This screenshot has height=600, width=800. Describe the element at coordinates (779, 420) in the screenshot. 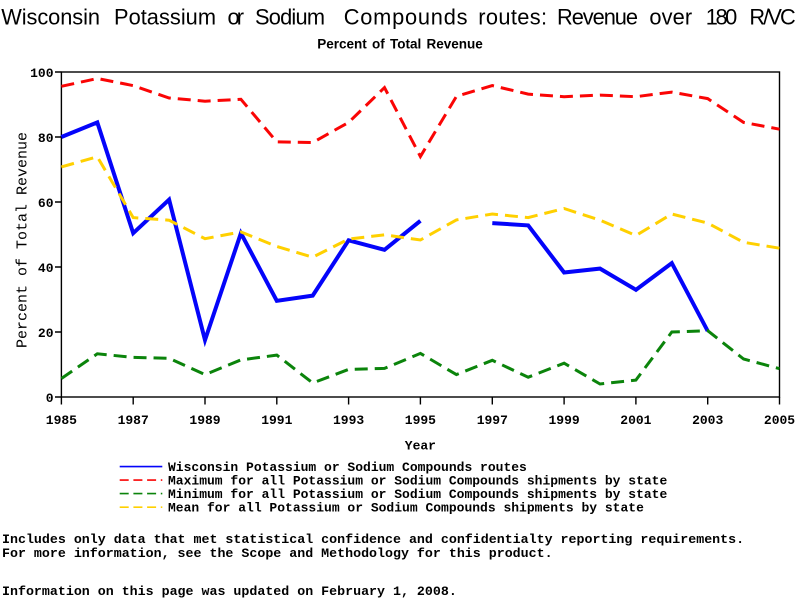

I see `svg-text: 2005` at that location.